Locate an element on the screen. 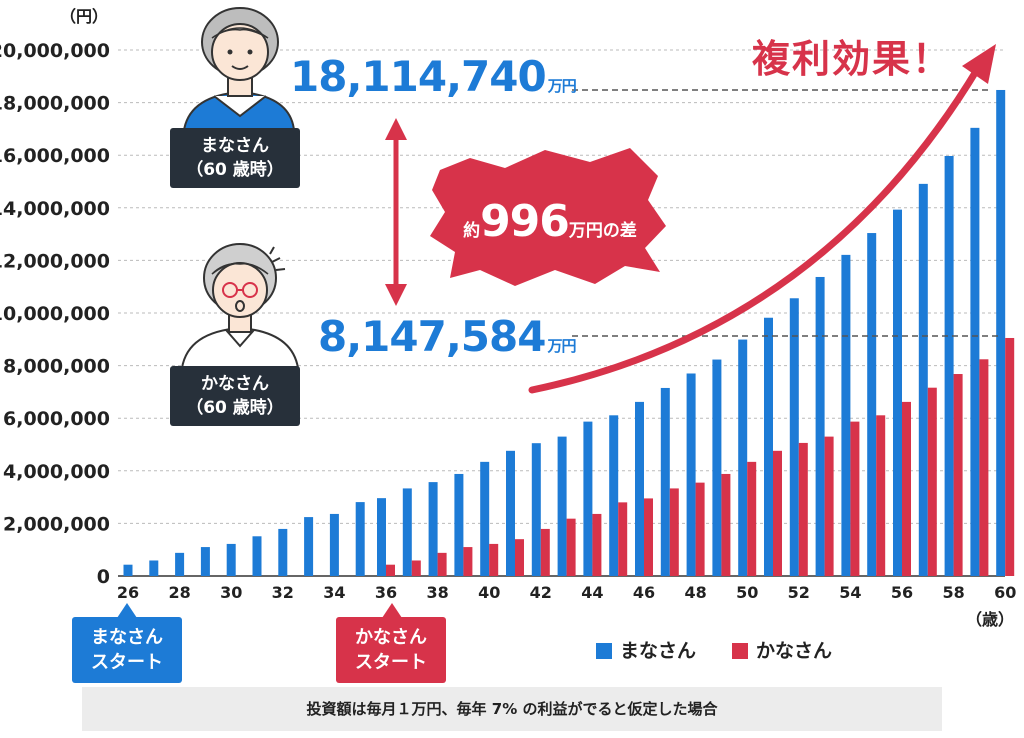 Image resolution: width=1024 pixels, height=738 pixels. x-tick-label: 48 is located at coordinates (695, 592).